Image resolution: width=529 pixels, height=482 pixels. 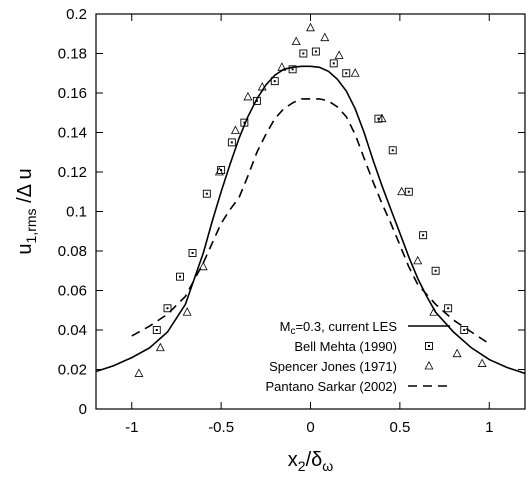 I want to click on legend-label-2: Spencer Jones (1971), so click(x=333, y=366).